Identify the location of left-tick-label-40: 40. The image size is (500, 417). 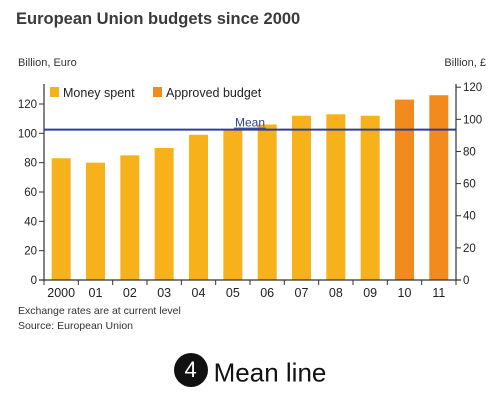
(30, 222).